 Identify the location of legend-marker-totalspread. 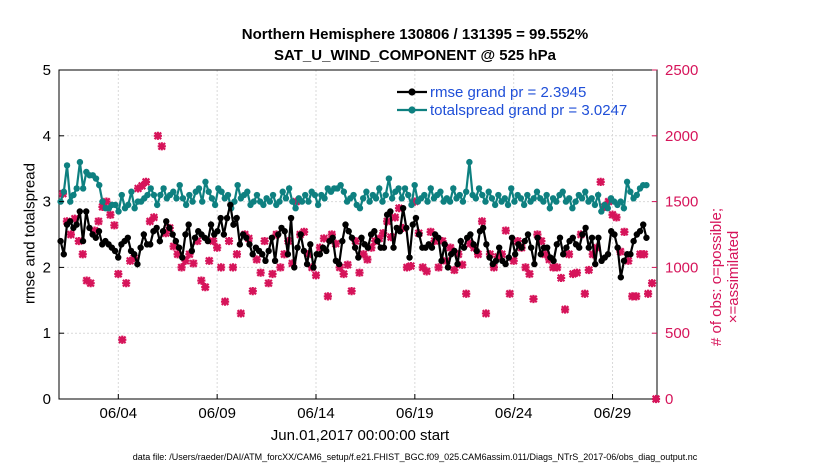
(412, 110).